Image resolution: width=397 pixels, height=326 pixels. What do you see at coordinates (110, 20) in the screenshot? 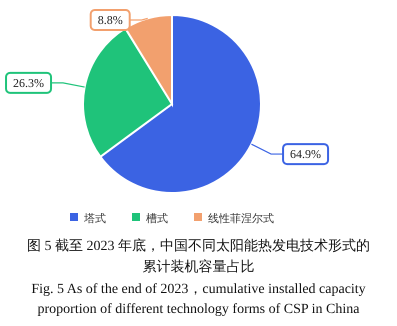
I see `data-label: 8.8%` at bounding box center [110, 20].